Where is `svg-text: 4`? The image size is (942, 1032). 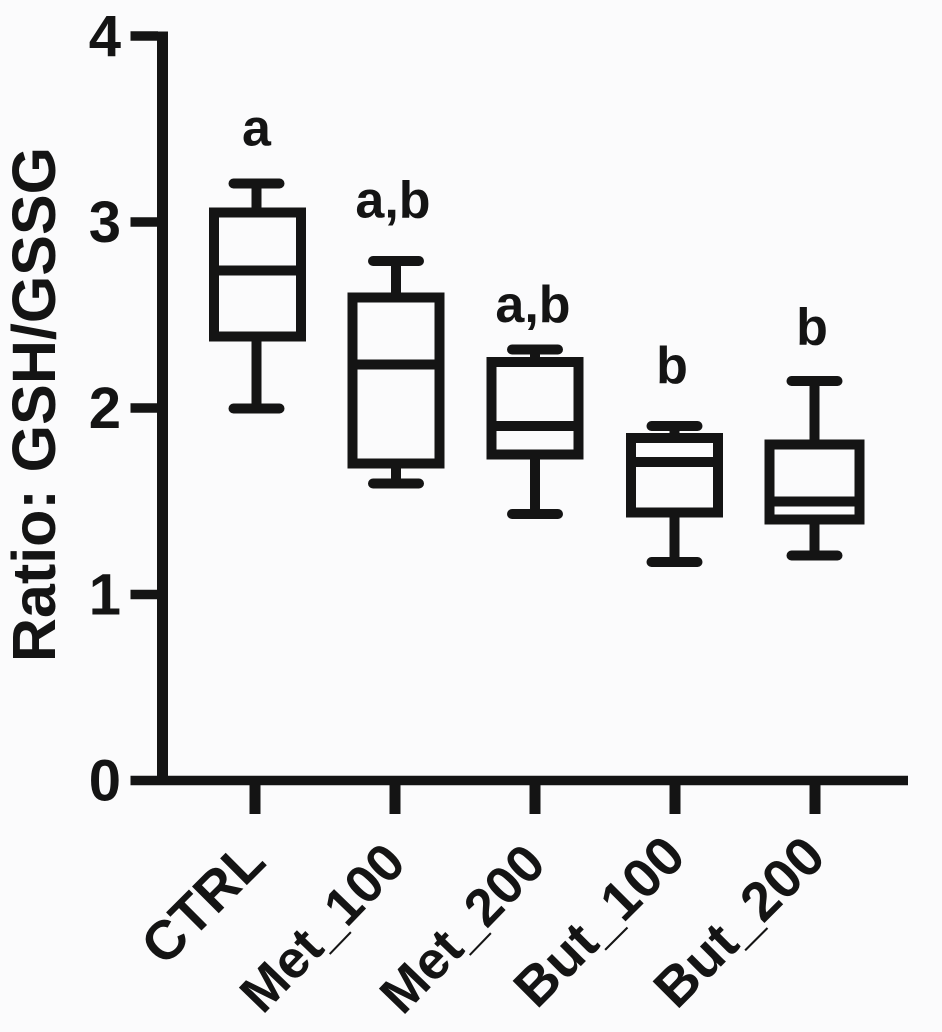
svg-text: 4 is located at coordinates (105, 36).